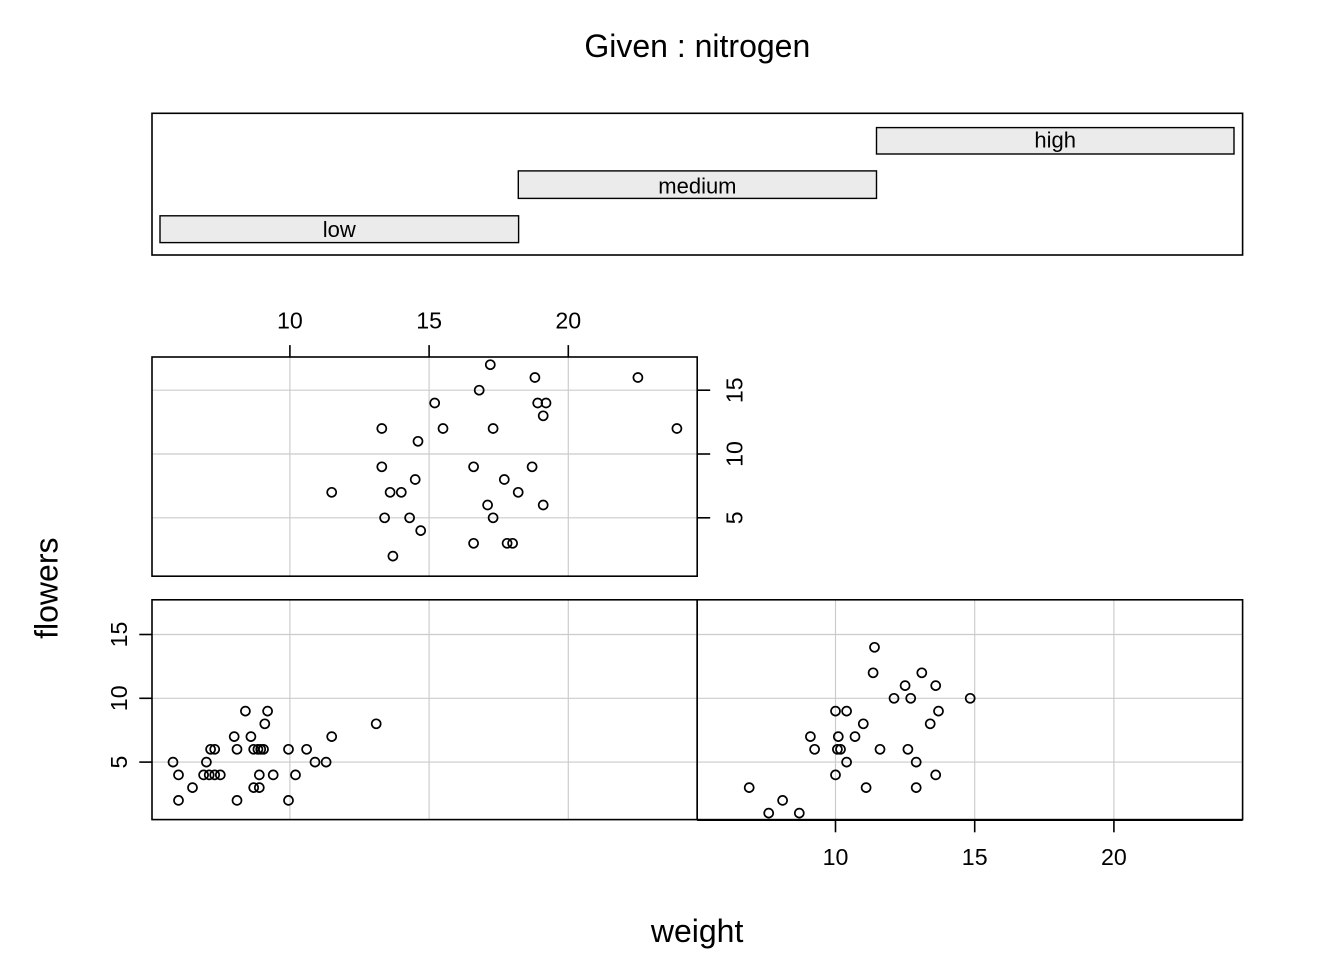  I want to click on svg-text: high, so click(1055, 139).